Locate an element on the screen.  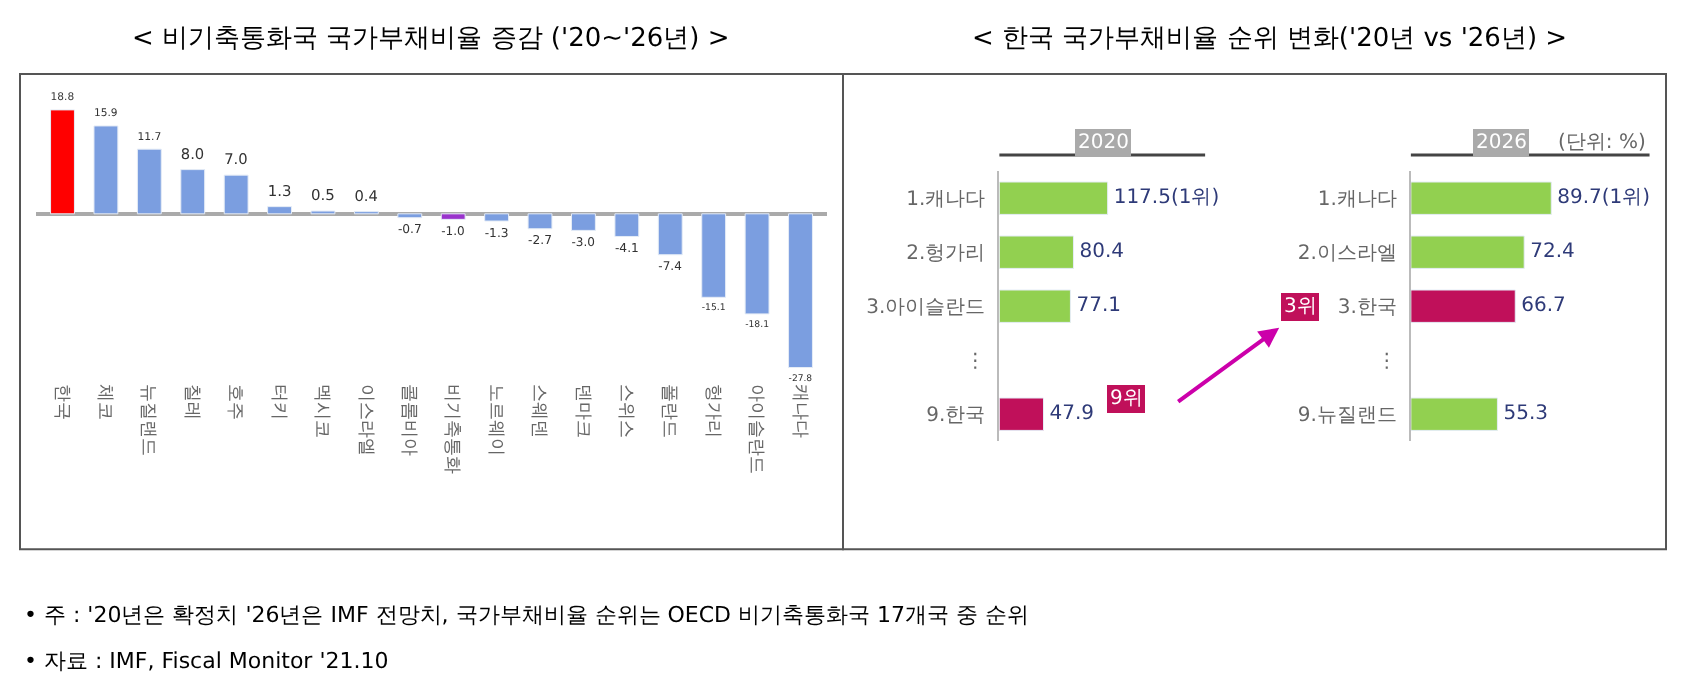
x-tick-label: 한국 is located at coordinates (60, 401).